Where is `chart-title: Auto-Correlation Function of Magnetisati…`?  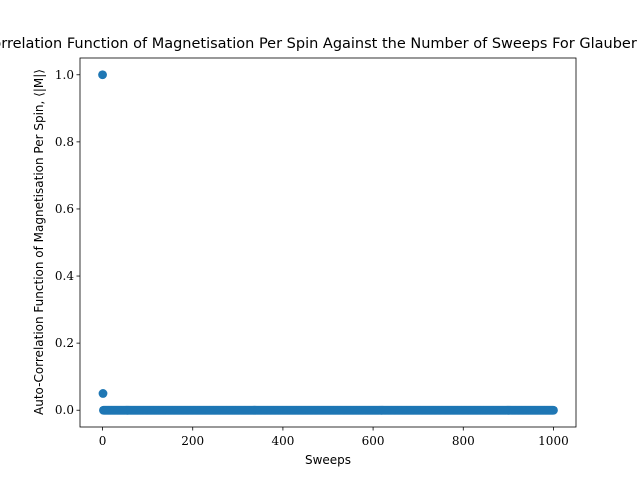 chart-title: Auto-Correlation Function of Magnetisati… is located at coordinates (320, 44).